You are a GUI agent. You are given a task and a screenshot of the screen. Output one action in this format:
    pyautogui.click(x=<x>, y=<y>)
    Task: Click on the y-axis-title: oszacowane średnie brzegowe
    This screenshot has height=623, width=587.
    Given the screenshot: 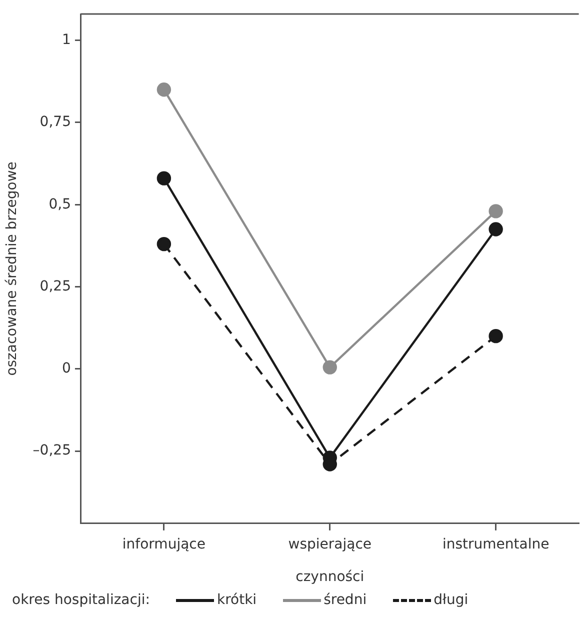 What is the action you would take?
    pyautogui.click(x=12, y=269)
    